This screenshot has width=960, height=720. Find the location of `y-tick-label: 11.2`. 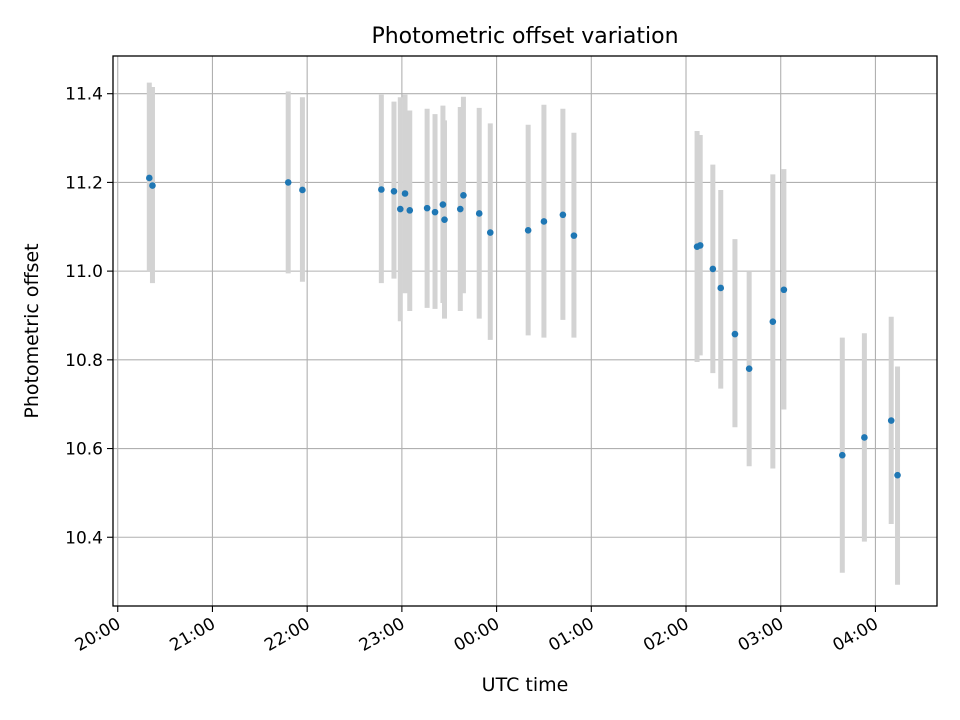

y-tick-label: 11.2 is located at coordinates (84, 183).